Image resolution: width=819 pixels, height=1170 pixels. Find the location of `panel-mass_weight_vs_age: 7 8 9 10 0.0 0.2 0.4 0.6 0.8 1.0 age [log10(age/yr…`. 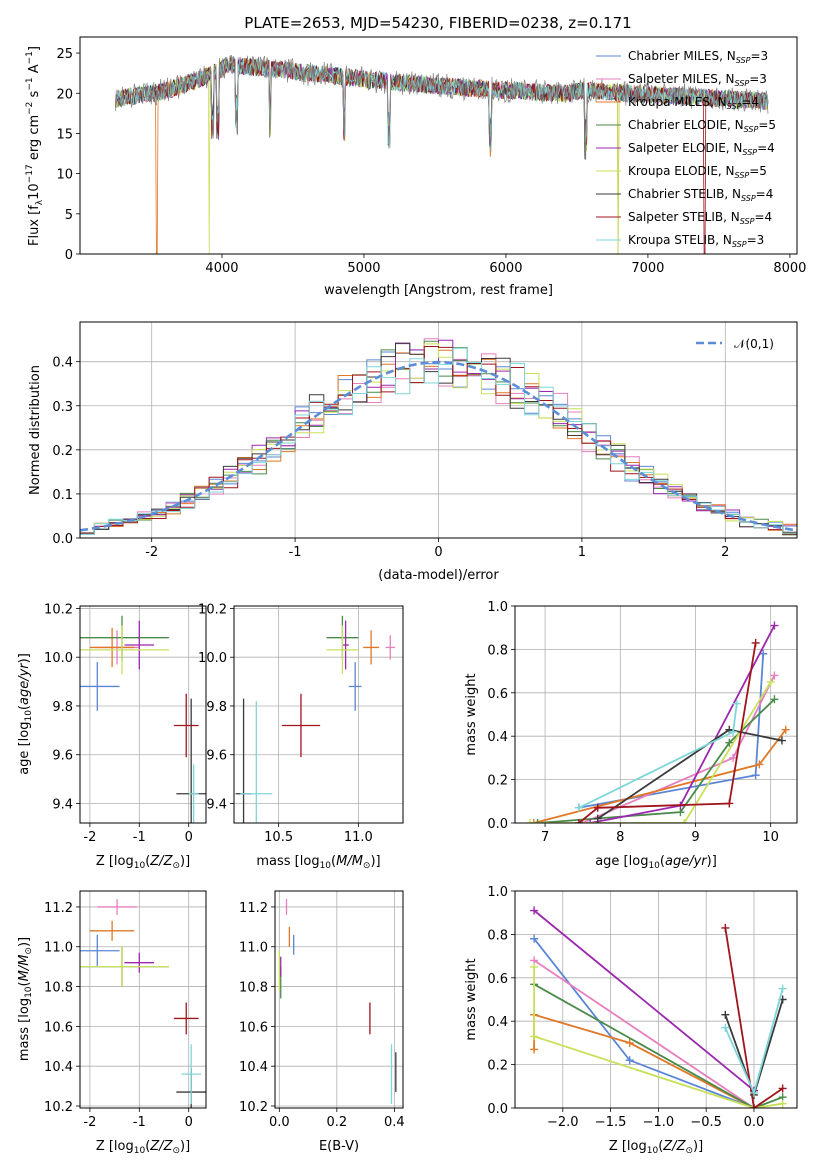

panel-mass_weight_vs_age: 7 8 9 10 0.0 0.2 0.4 0.6 0.8 1.0 age [log10(age/yr… is located at coordinates (631, 735).